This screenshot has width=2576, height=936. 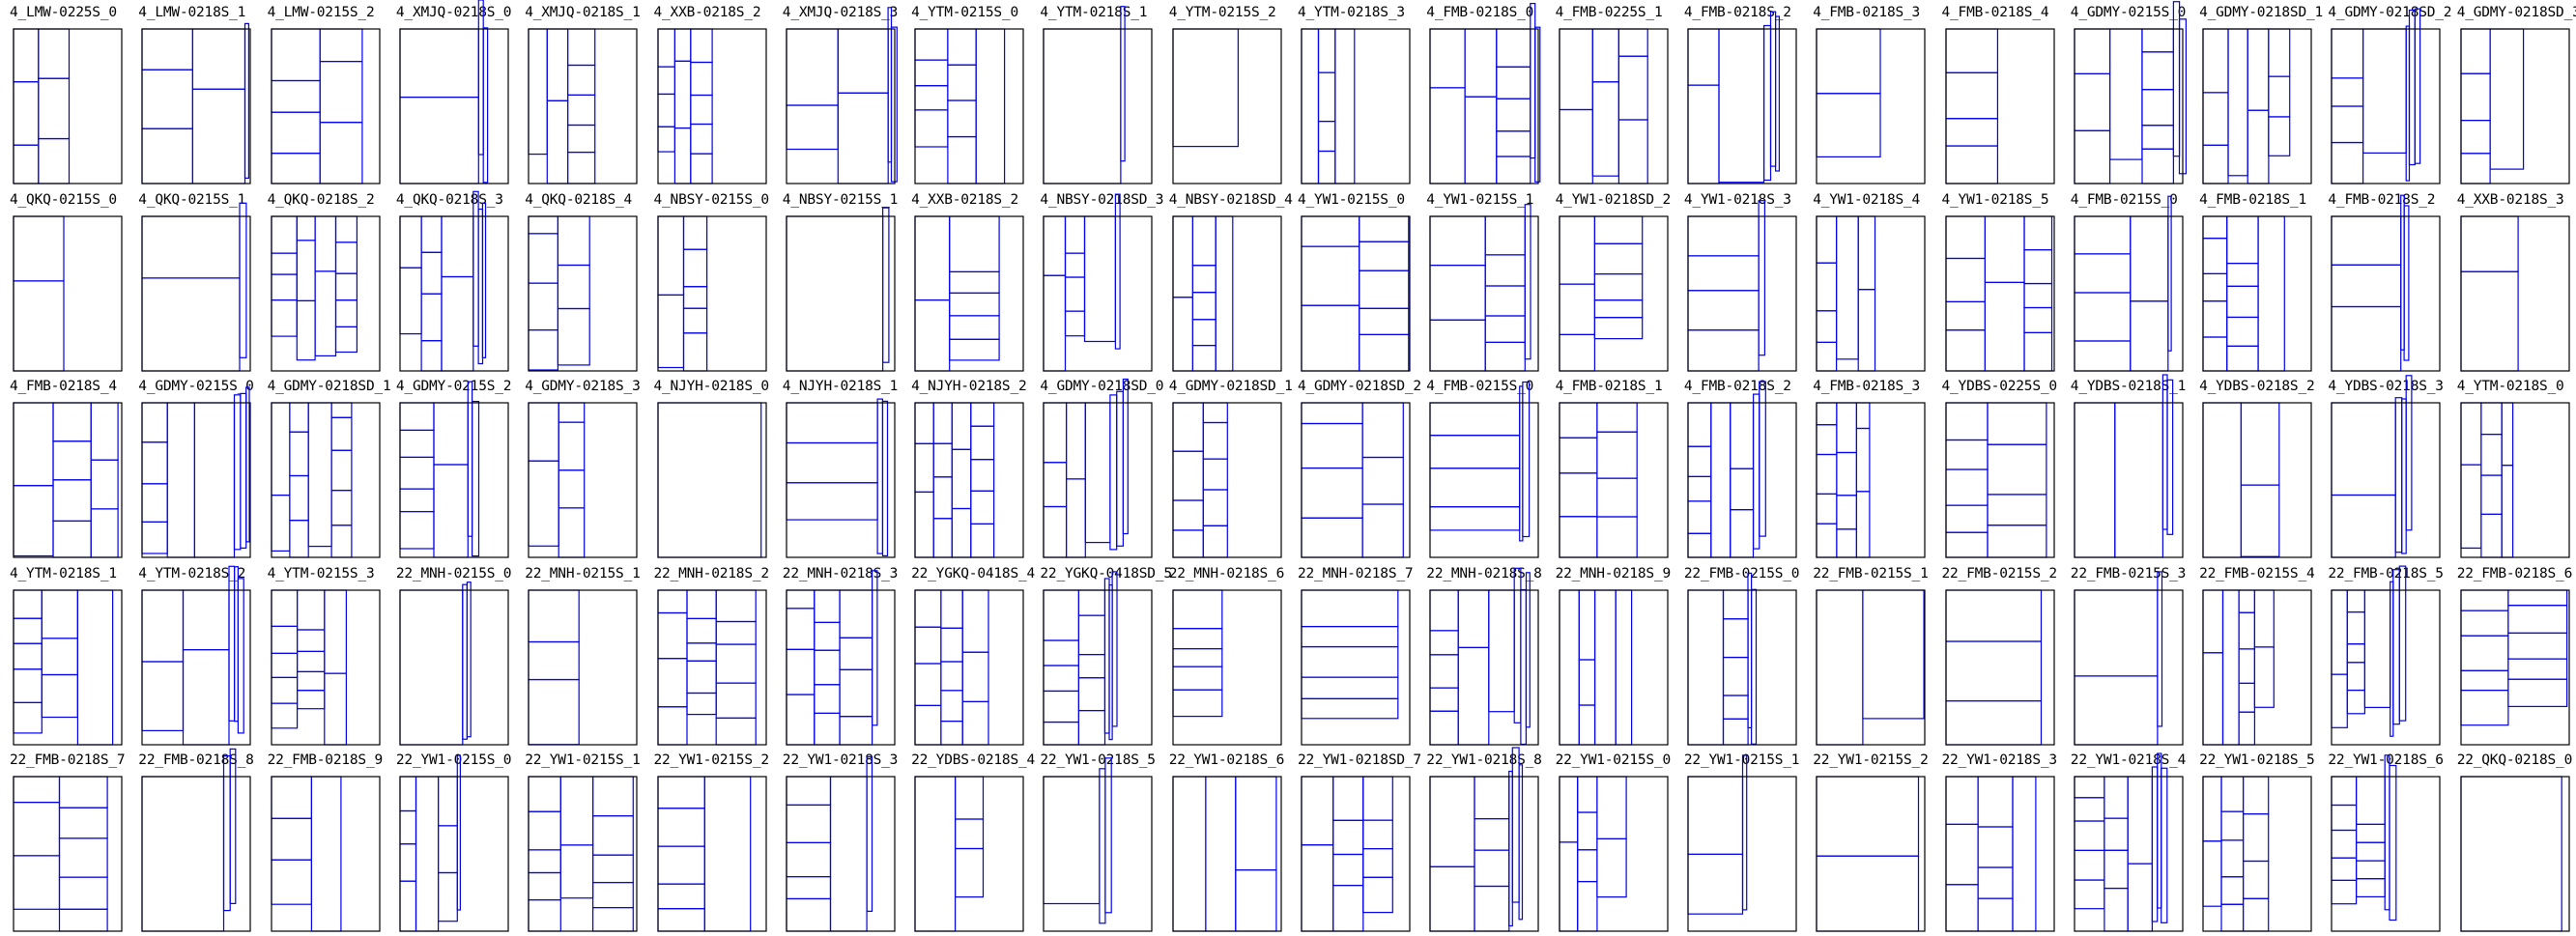 I want to click on plot-title: 22_FMB-0215S_2, so click(x=2000, y=573).